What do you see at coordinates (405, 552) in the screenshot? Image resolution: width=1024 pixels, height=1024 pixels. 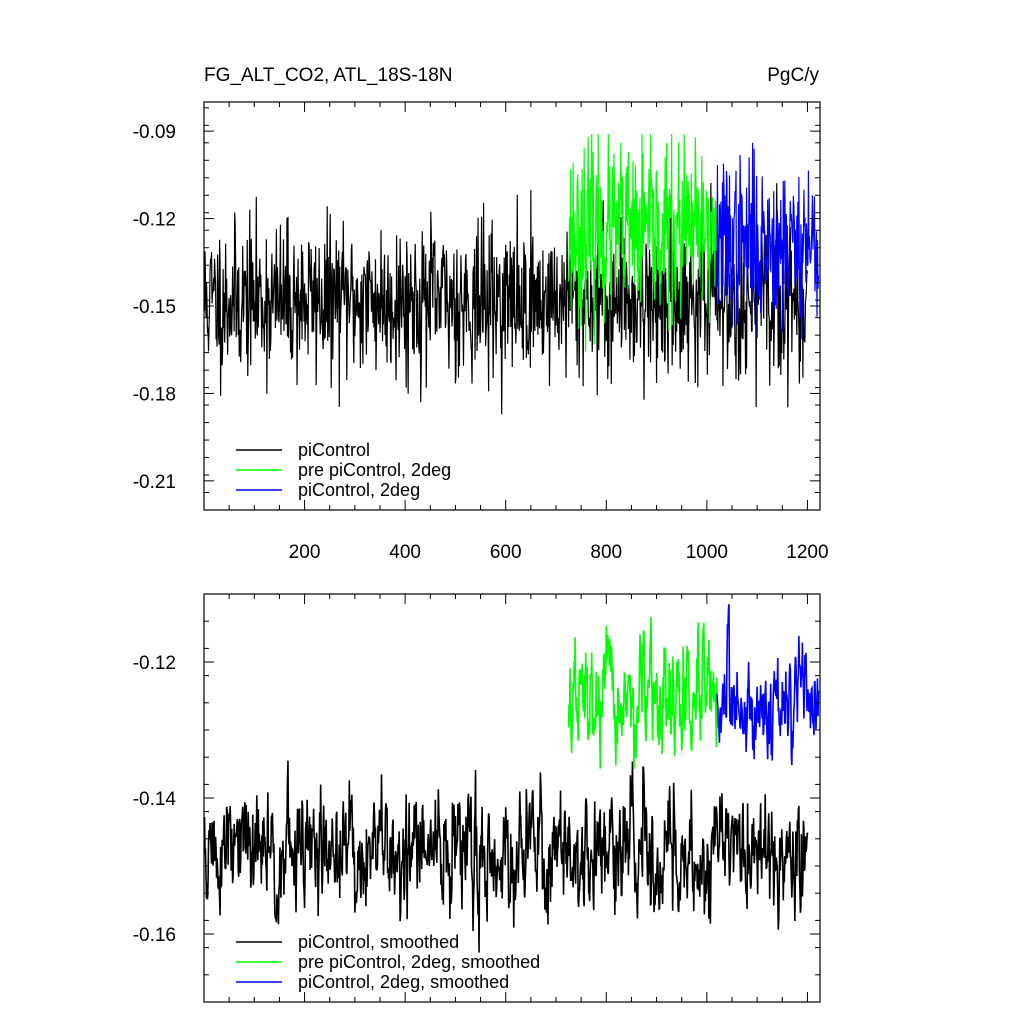 I see `x-tick-label: 400` at bounding box center [405, 552].